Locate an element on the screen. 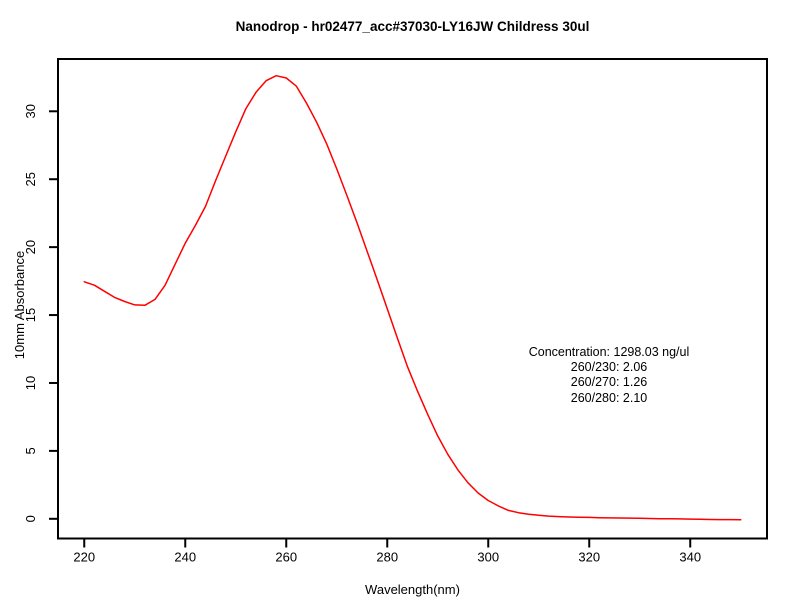 The height and width of the screenshot is (612, 792). y-tick-label: 15 is located at coordinates (30, 315).